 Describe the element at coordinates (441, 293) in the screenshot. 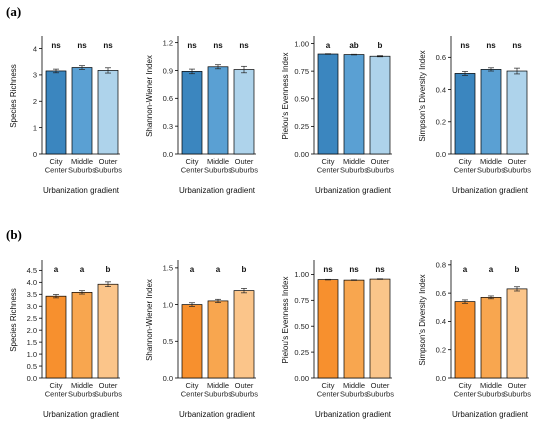

I see `y-tick-label: 0.6` at that location.